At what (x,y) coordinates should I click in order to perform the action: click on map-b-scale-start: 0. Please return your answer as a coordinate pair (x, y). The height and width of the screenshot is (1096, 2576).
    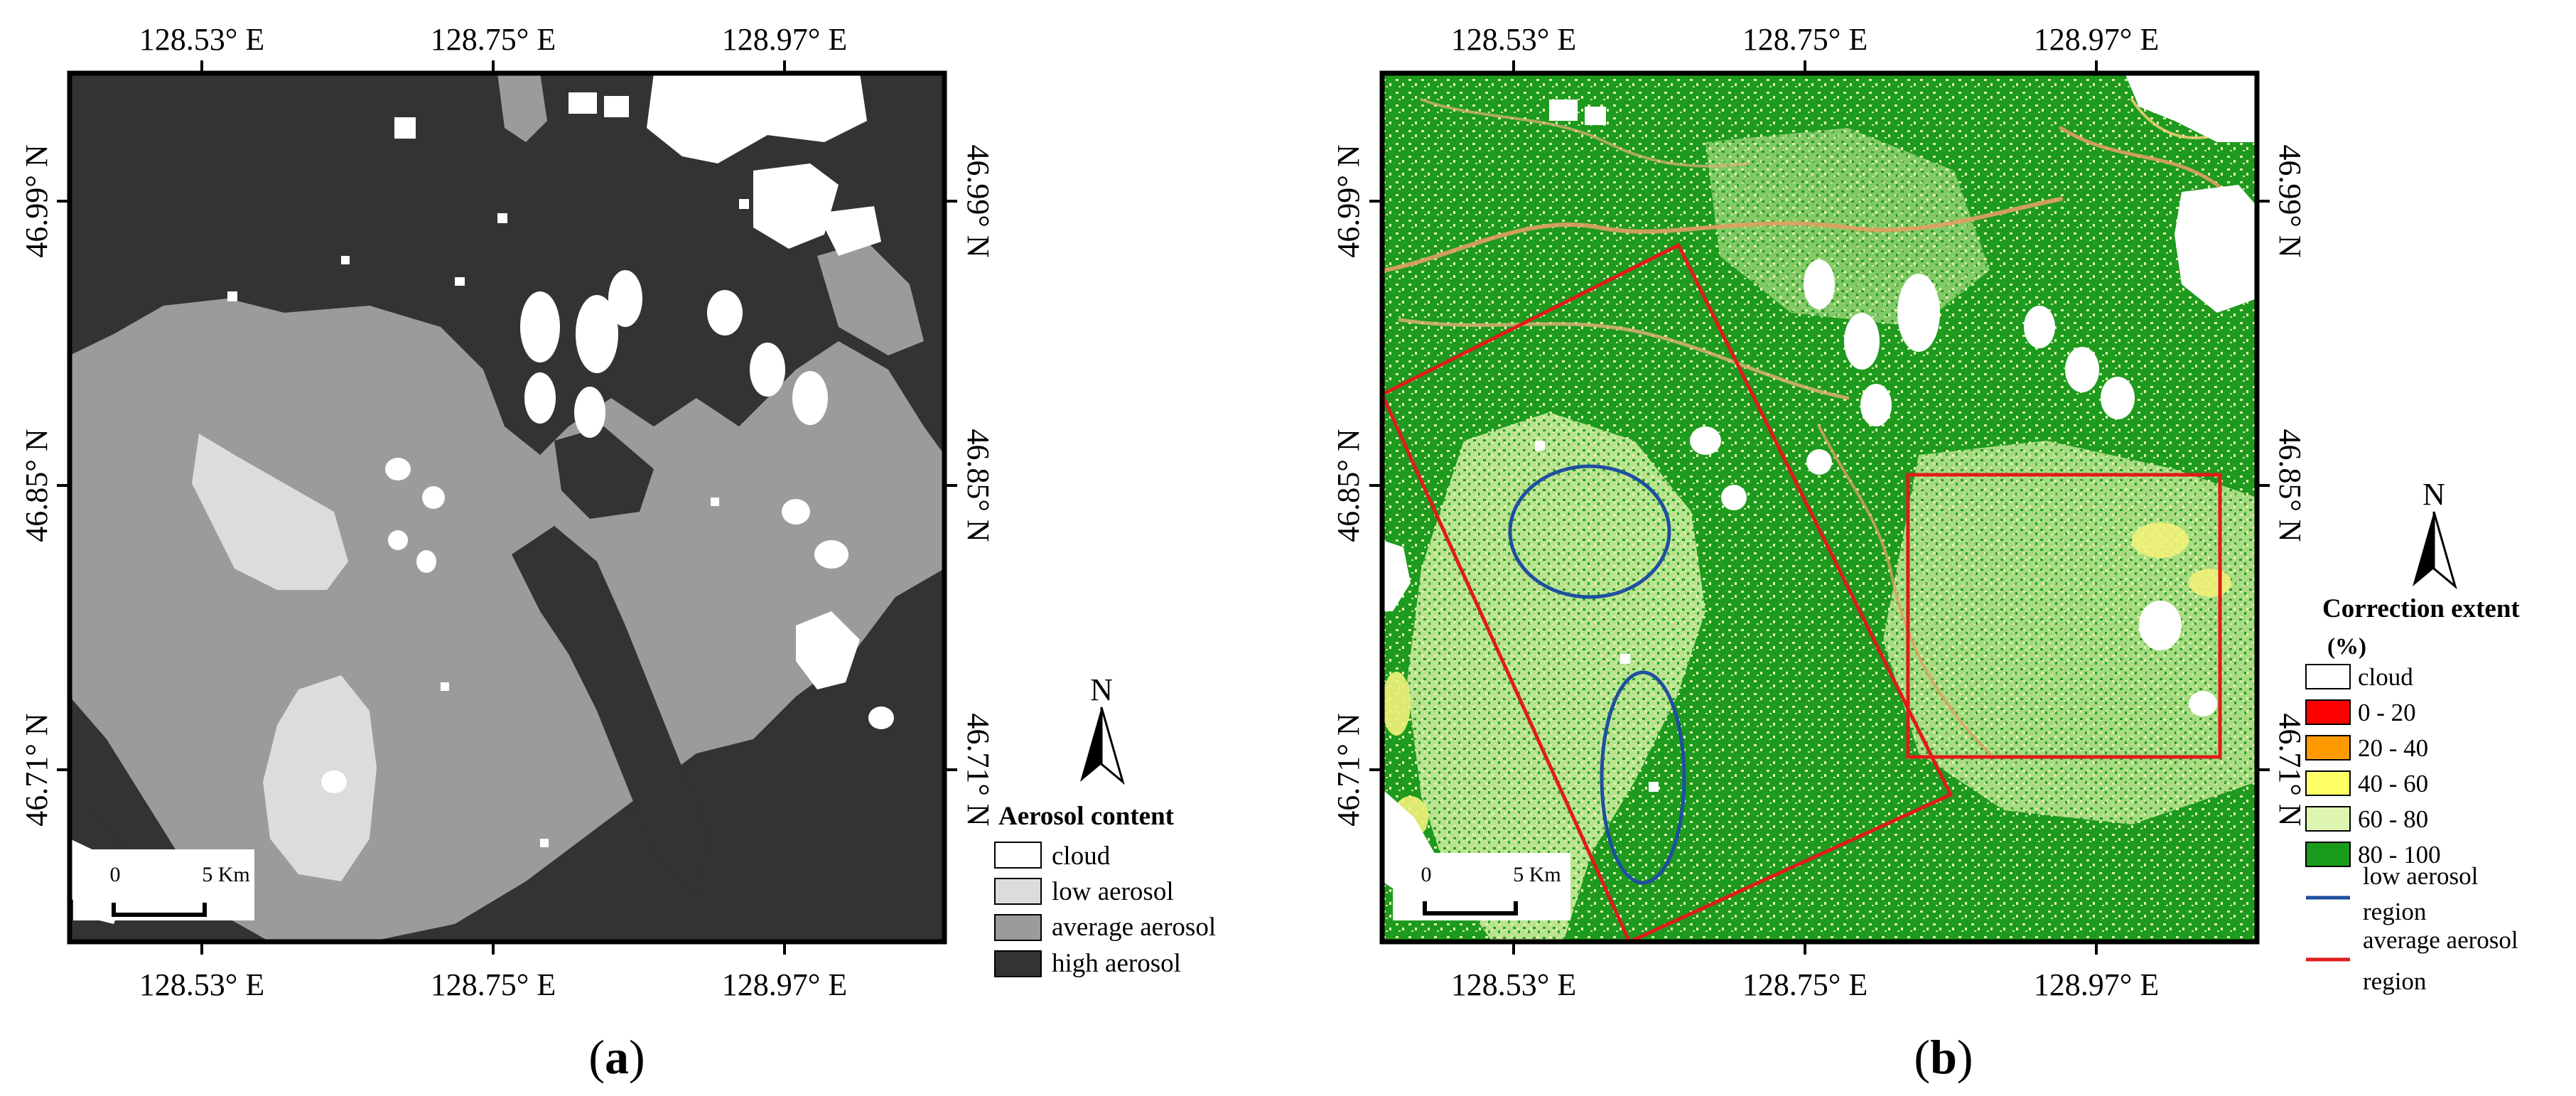
    Looking at the image, I should click on (1426, 875).